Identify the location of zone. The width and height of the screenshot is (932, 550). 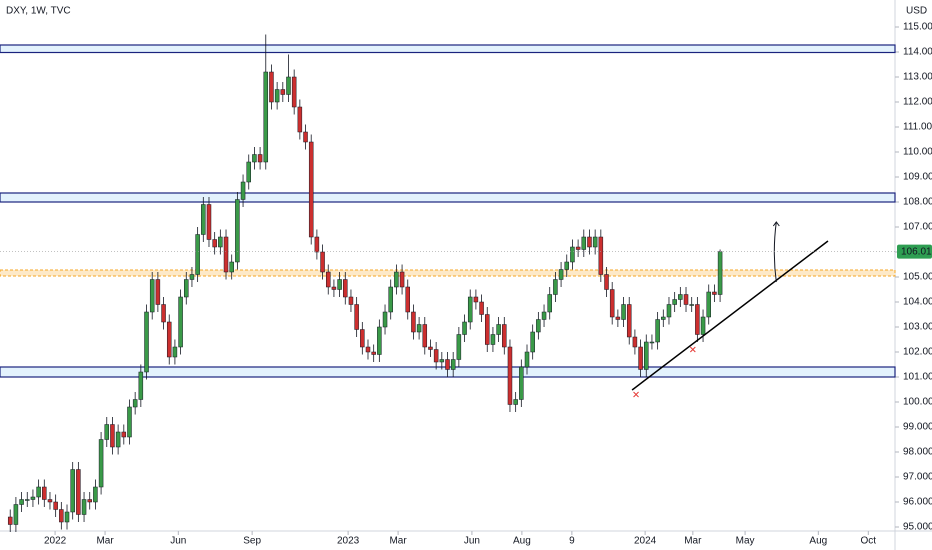
(448, 49).